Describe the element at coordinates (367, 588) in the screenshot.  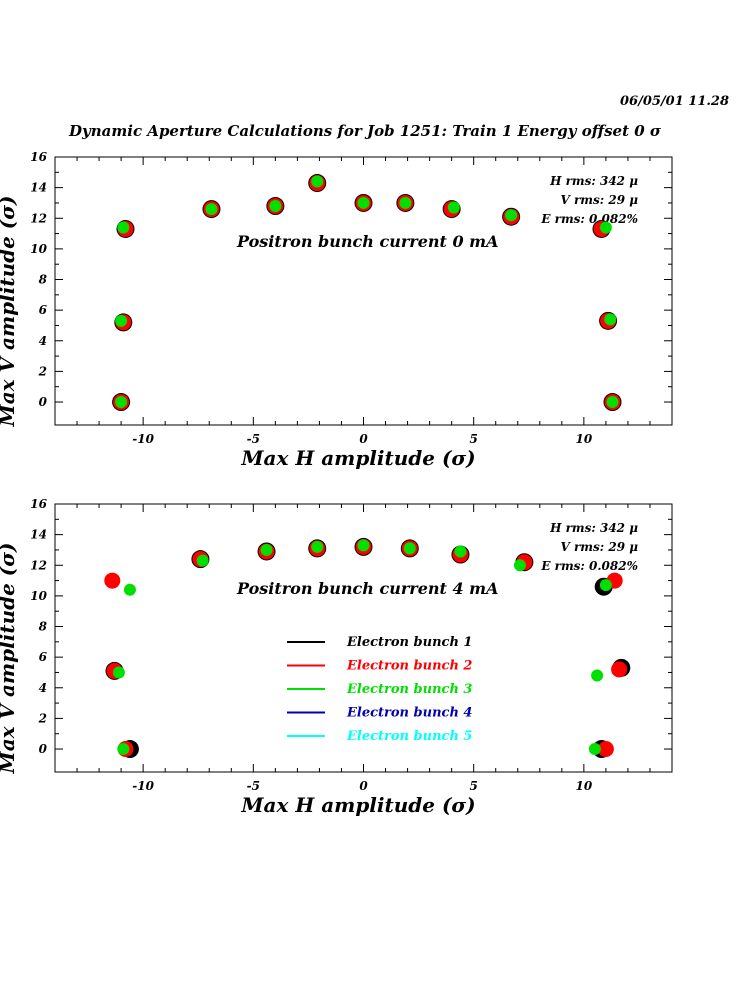
I see `current-annotation: Positron bunch current 4 mA` at that location.